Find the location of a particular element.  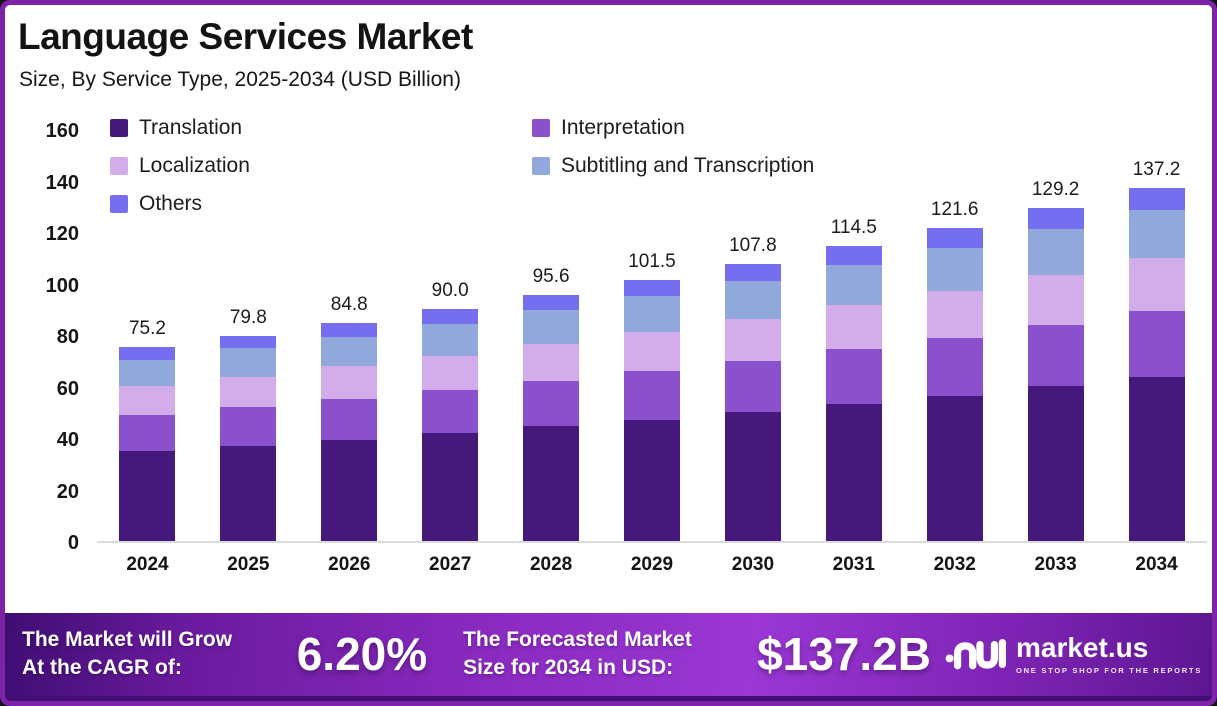

legend-swatch-subtitling-and-transcription is located at coordinates (541, 166).